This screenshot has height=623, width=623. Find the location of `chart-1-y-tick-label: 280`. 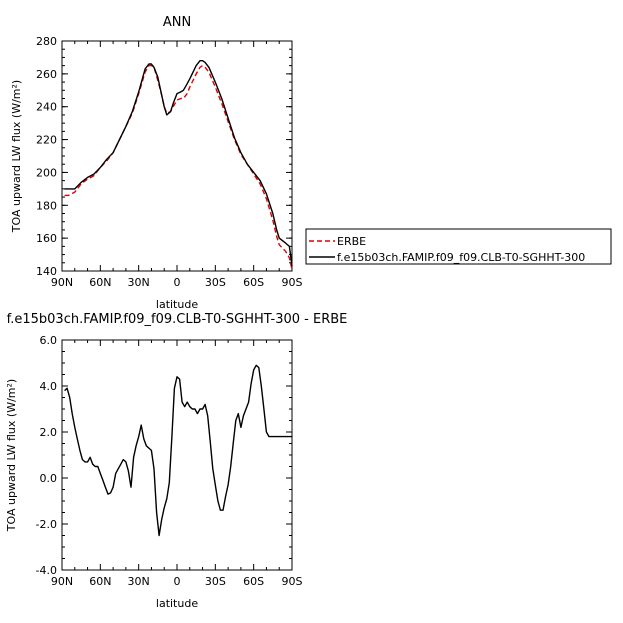

chart-1-y-tick-label: 280 is located at coordinates (46, 41).